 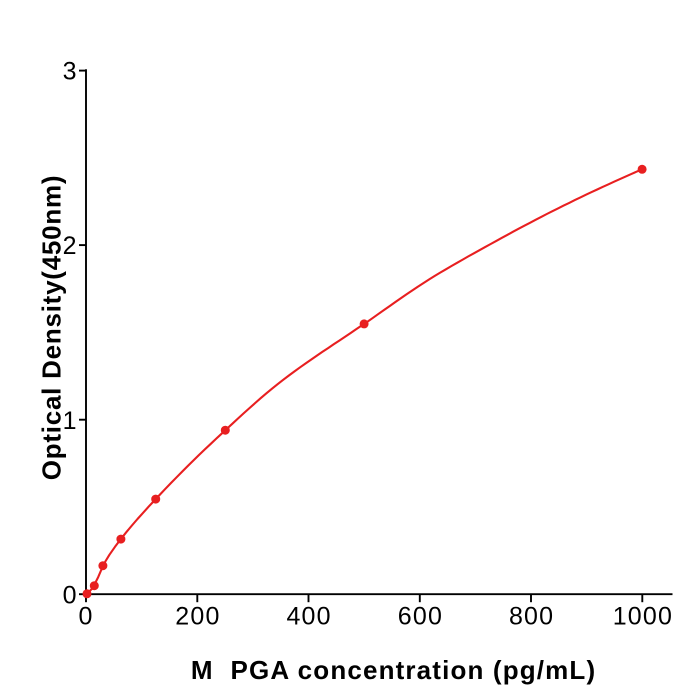 I want to click on svg-text: 1000, so click(x=643, y=616).